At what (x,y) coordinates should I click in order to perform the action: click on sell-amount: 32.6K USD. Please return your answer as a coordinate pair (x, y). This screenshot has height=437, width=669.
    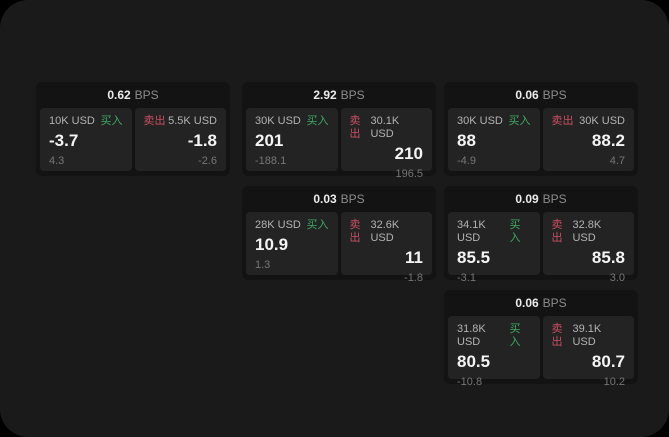
    Looking at the image, I should click on (385, 231).